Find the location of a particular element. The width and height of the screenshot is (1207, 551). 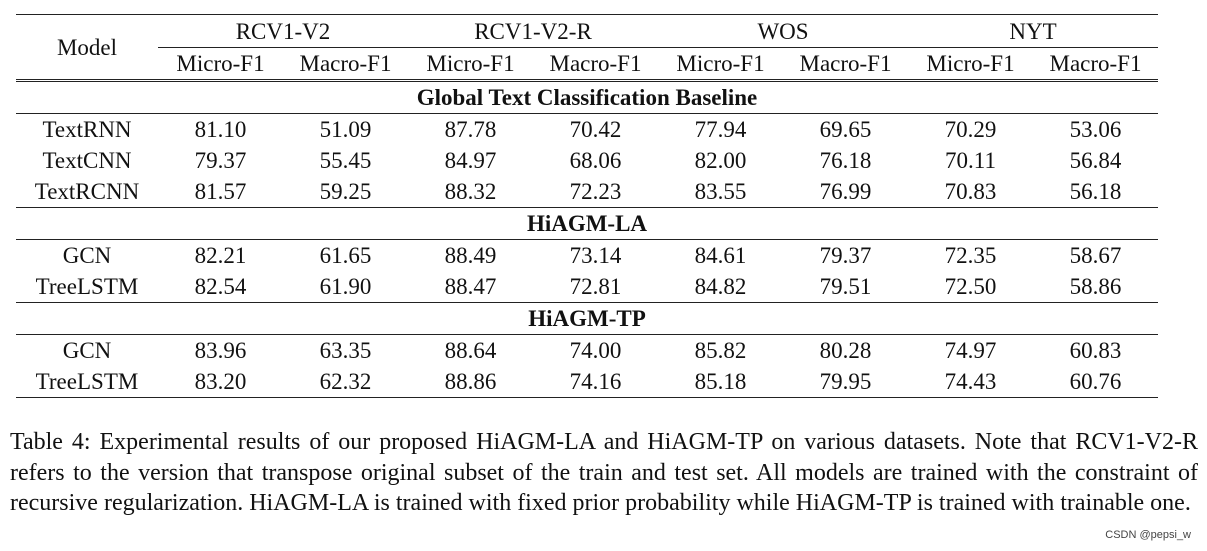

section-header-row: HiAGM-TP is located at coordinates (587, 318).